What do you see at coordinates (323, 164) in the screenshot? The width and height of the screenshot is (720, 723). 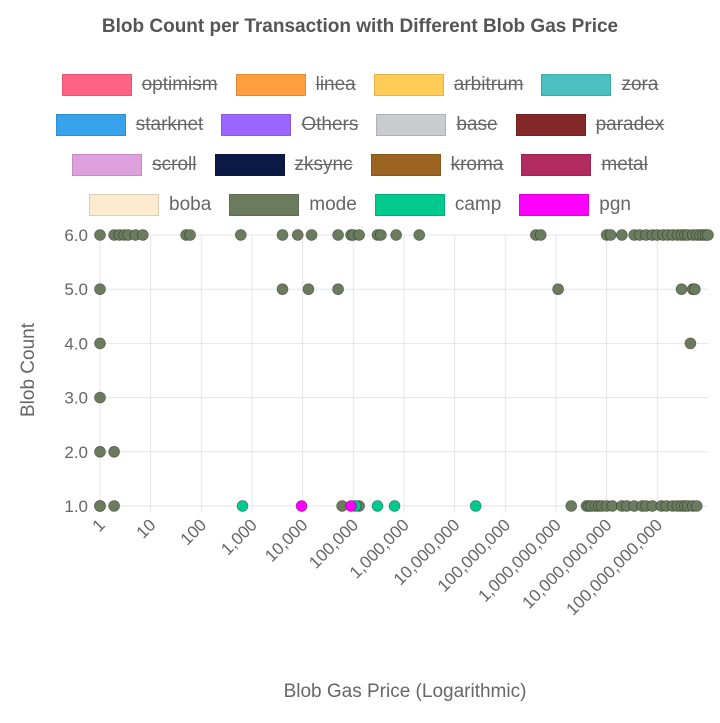 I see `legend-label: zksync` at bounding box center [323, 164].